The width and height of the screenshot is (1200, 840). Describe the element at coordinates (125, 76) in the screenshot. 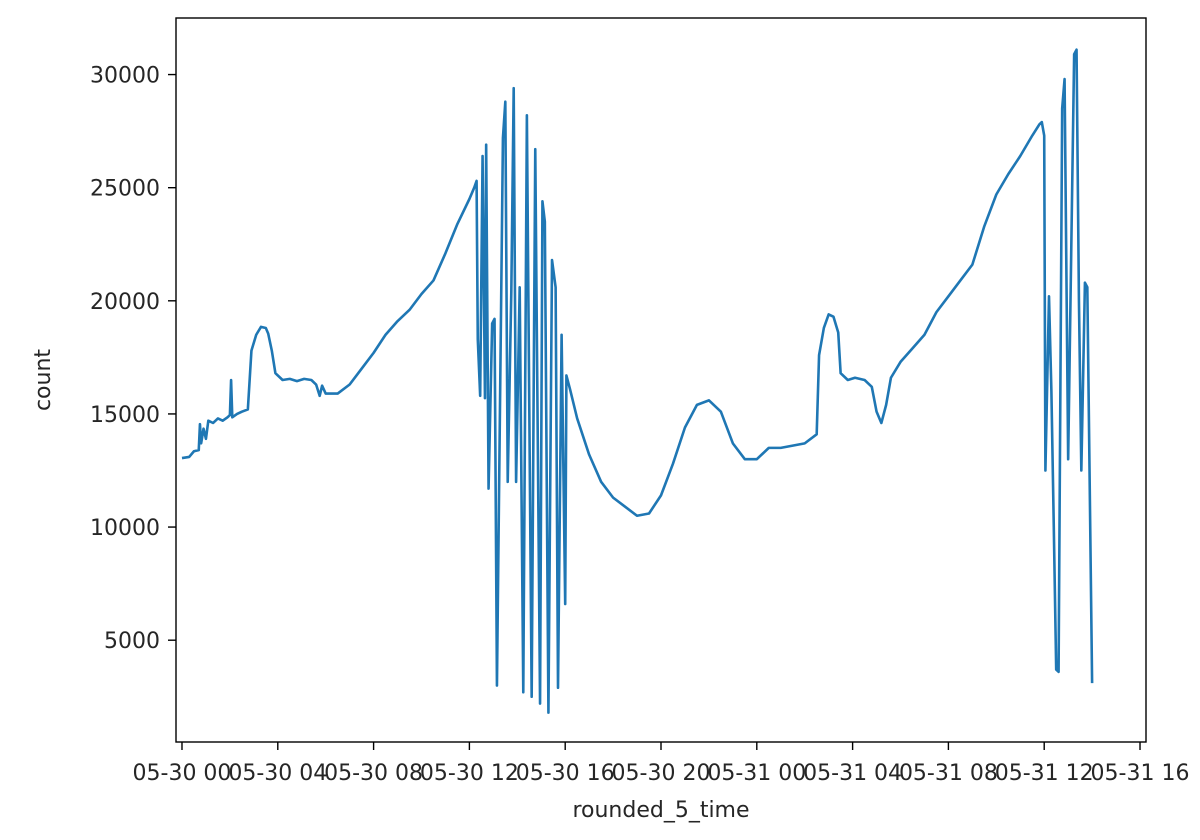

I see `y-tick-label: 30000` at that location.